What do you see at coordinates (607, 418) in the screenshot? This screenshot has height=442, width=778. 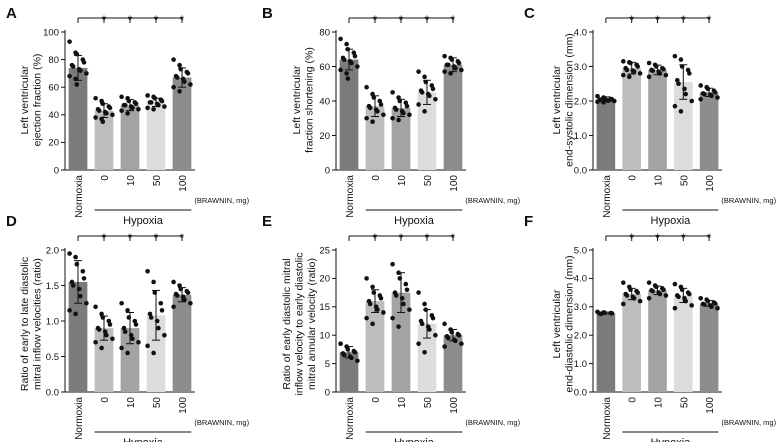 I see `category-label: Normoxia` at bounding box center [607, 418].